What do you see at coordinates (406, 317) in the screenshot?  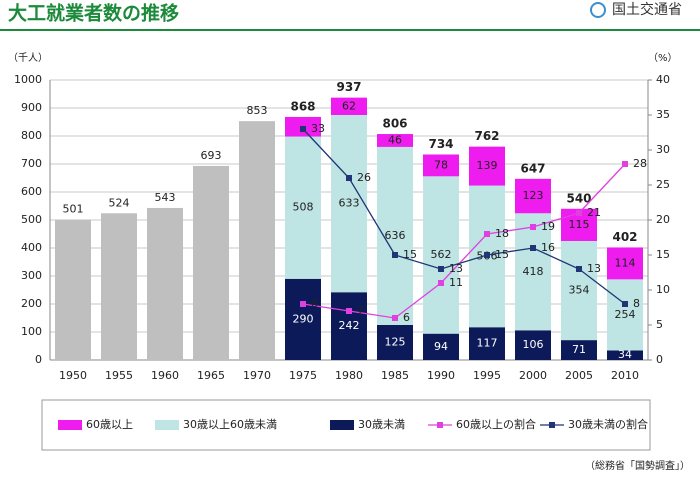 I see `data-label: 6` at bounding box center [406, 317].